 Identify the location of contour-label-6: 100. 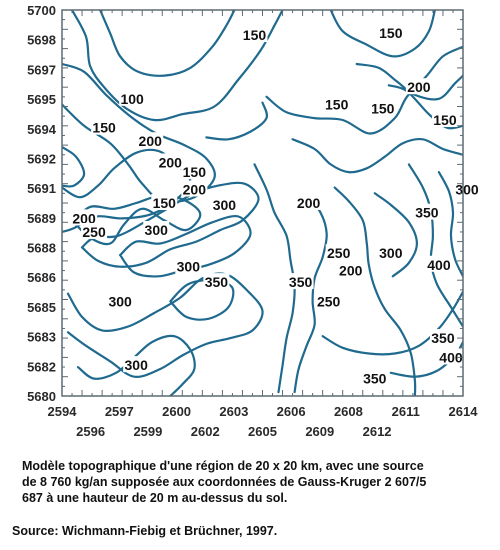
(132, 99).